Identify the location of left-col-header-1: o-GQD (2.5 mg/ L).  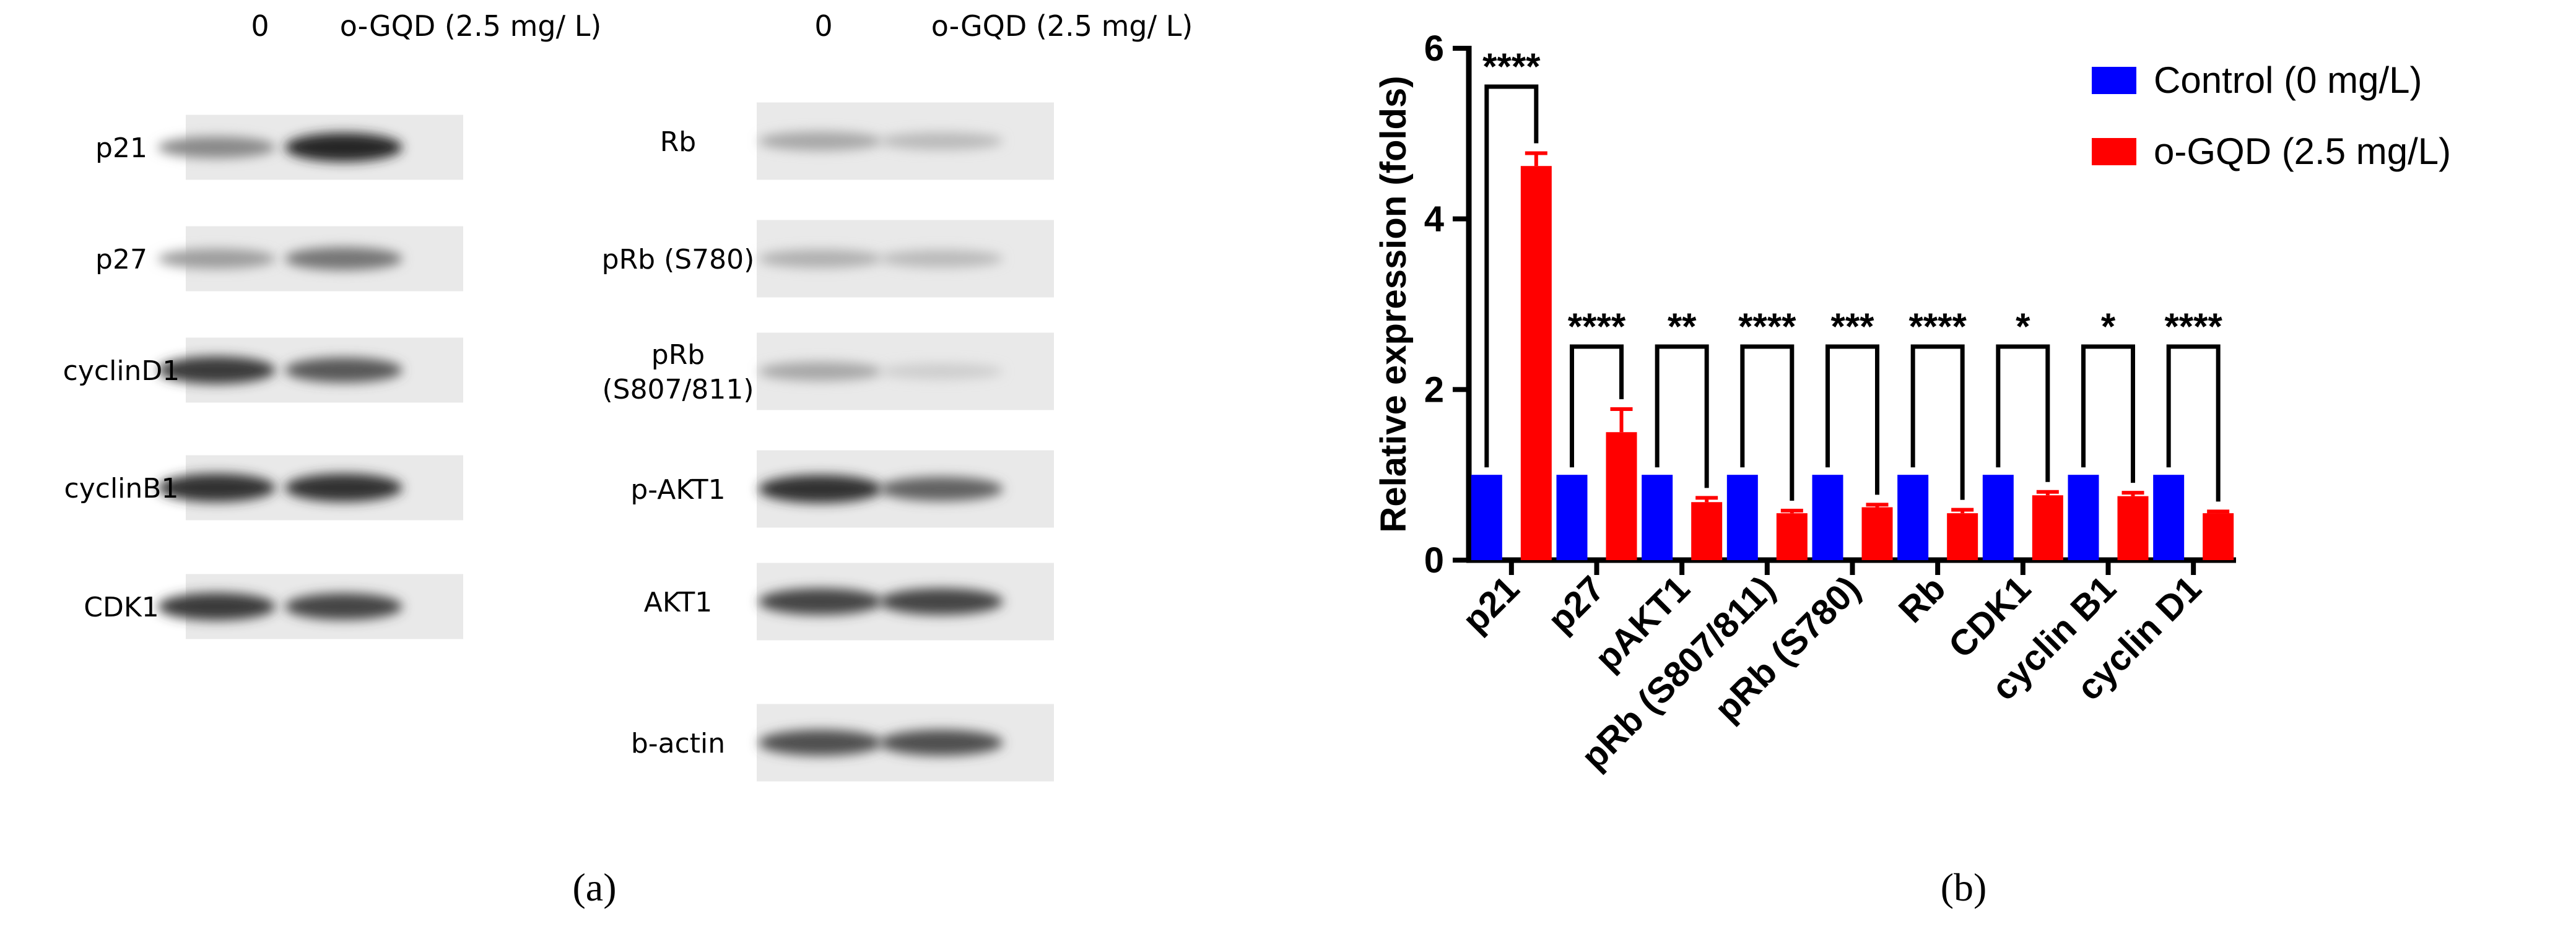
(471, 26).